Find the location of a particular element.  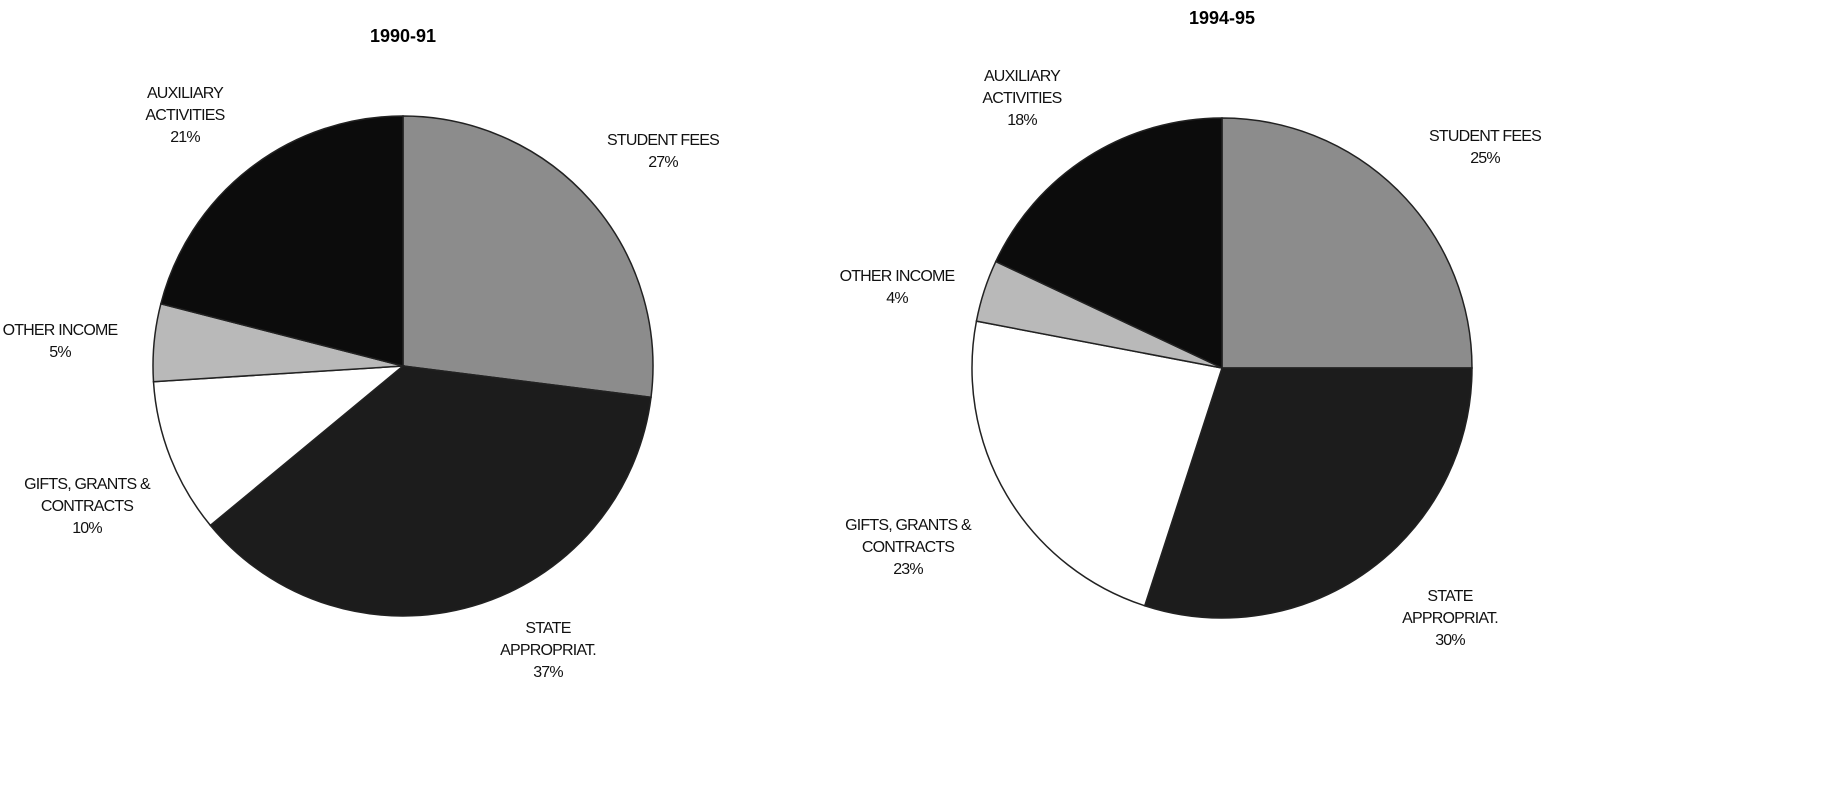

slice-label: STUDENT FEES 27% is located at coordinates (663, 152).